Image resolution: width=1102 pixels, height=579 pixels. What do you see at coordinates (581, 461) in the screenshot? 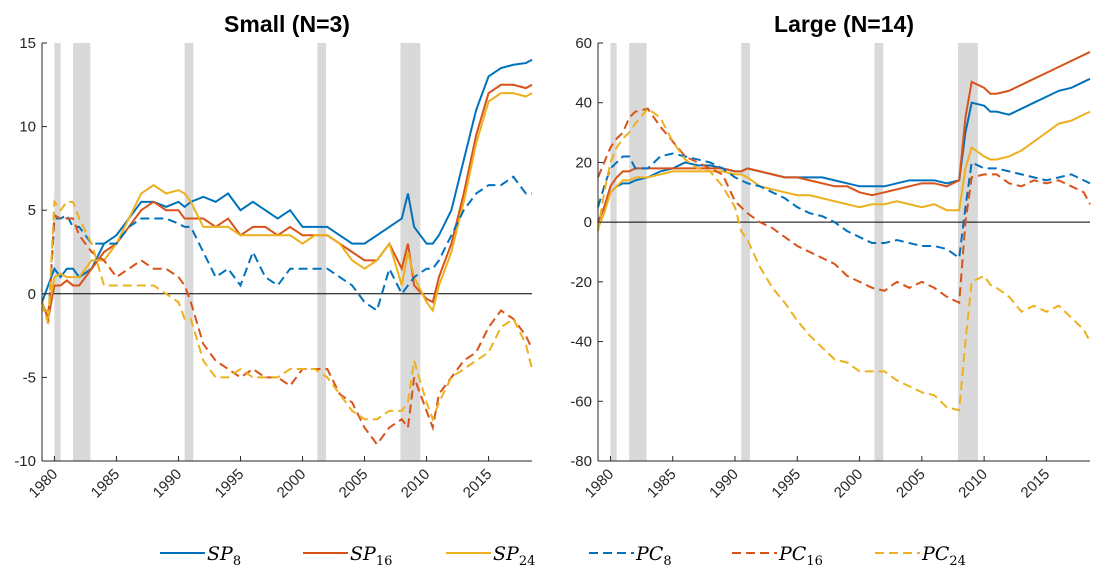
I see `y-tick-label: -80` at bounding box center [581, 461].